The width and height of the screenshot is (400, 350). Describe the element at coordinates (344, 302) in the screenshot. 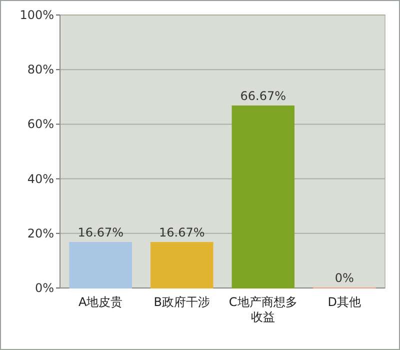

I see `x-tick-label: D其他` at that location.